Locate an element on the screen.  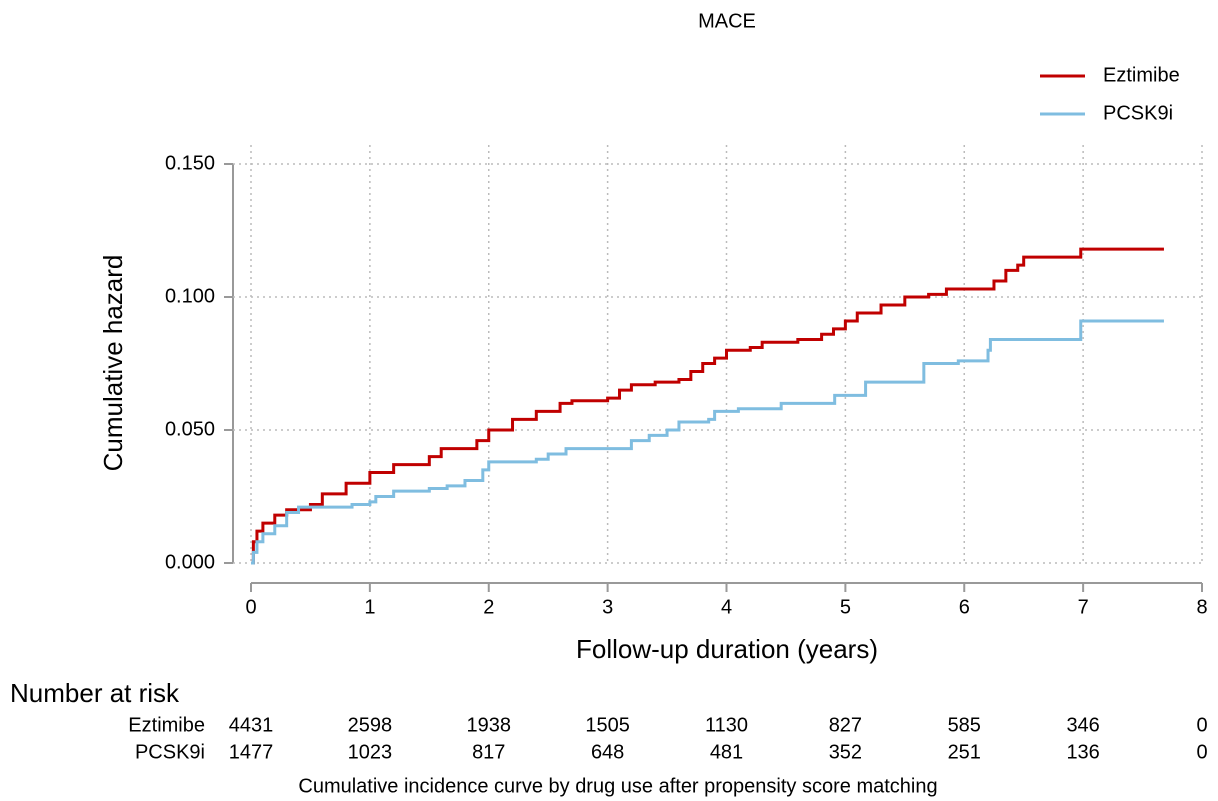
x-tick-label: 6 is located at coordinates (964, 607).